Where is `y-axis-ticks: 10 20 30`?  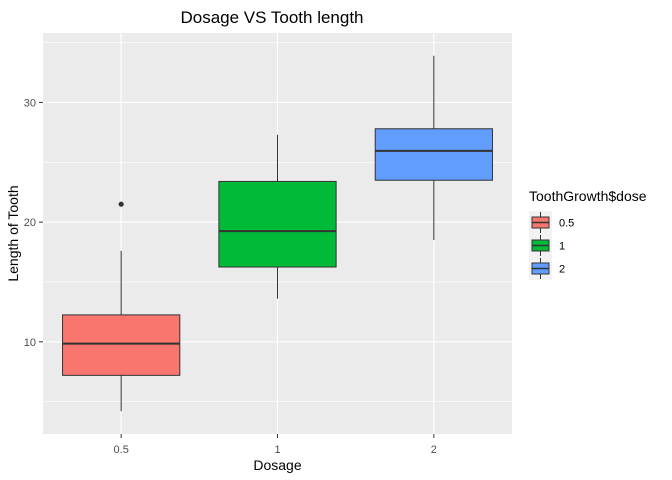 y-axis-ticks: 10 20 30 is located at coordinates (33, 223).